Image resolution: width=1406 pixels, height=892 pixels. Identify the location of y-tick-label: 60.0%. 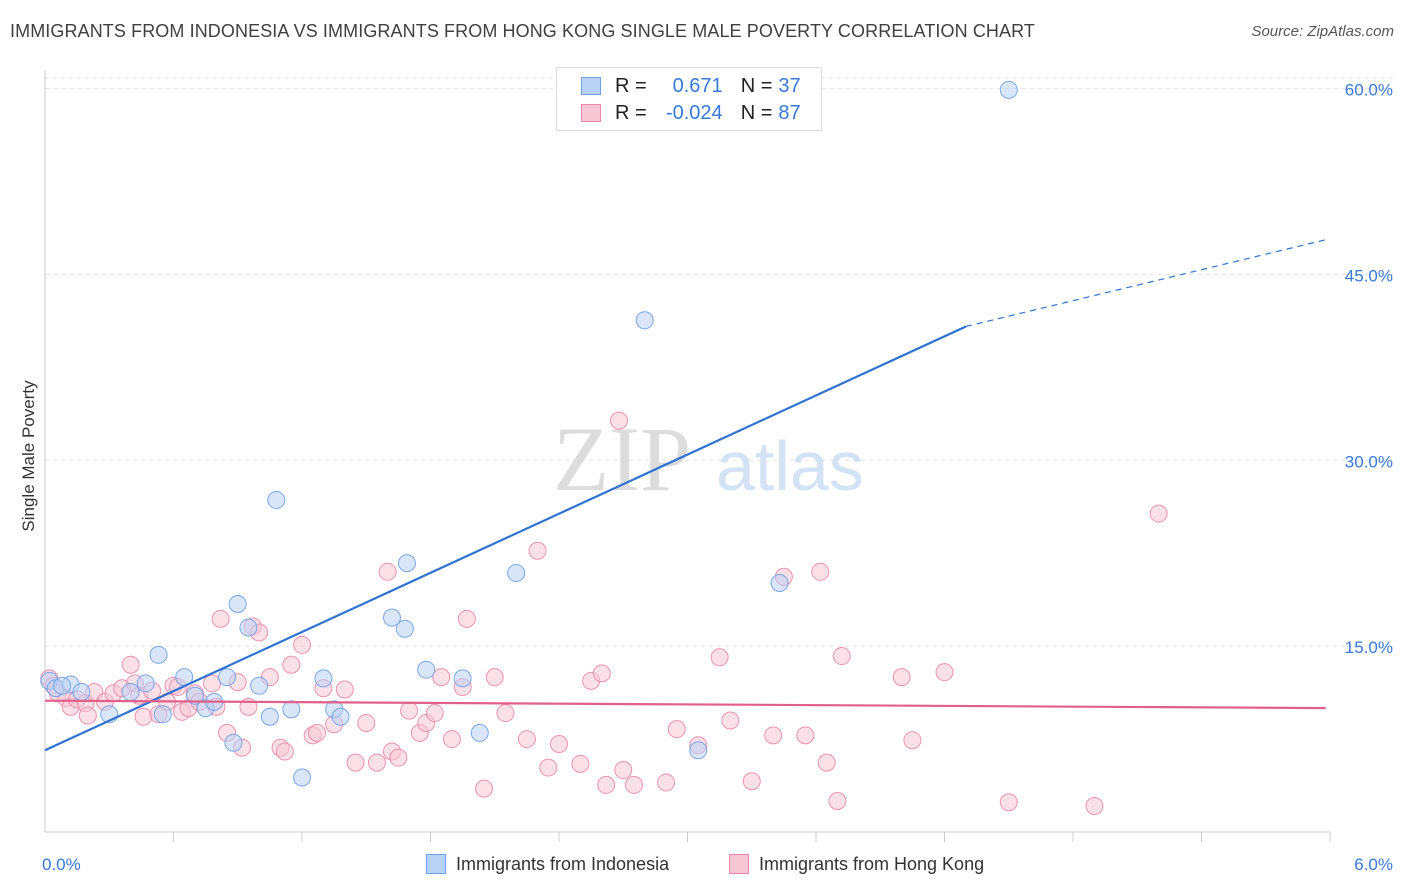
(1369, 90).